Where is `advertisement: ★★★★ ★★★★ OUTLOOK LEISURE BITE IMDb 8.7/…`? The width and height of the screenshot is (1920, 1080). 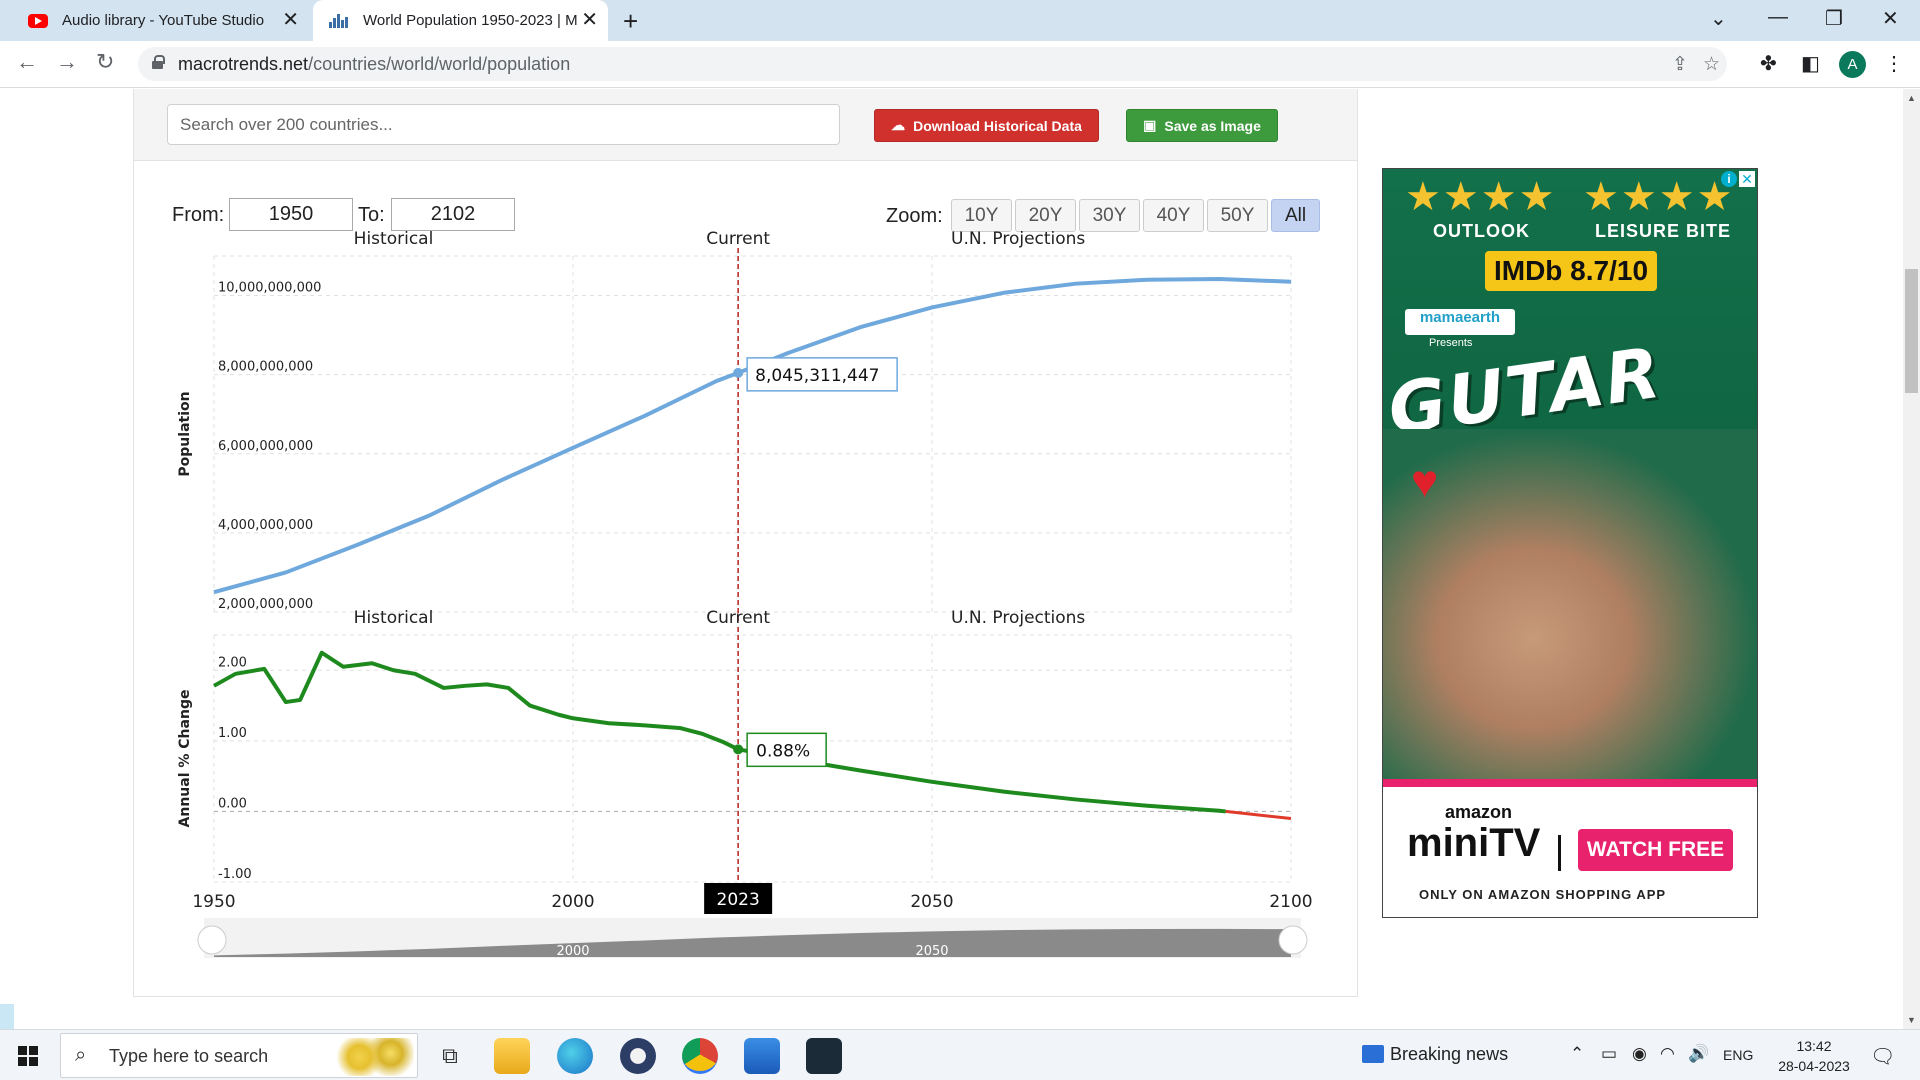 advertisement: ★★★★ ★★★★ OUTLOOK LEISURE BITE IMDb 8.7/… is located at coordinates (1570, 543).